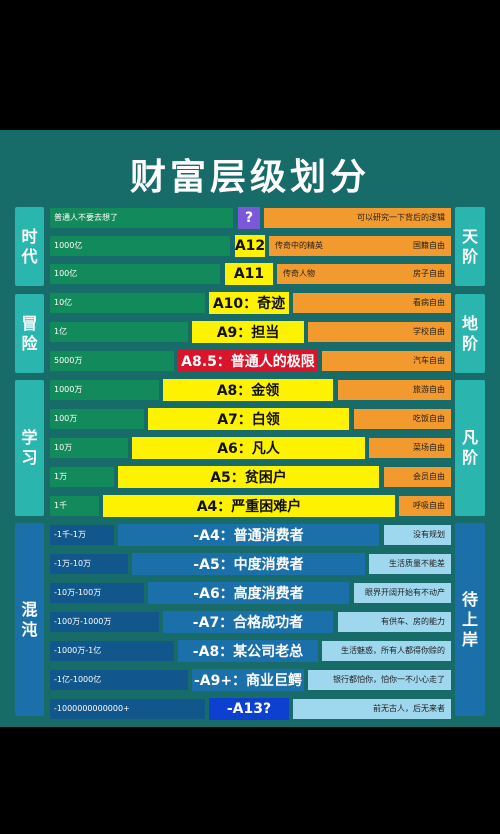  What do you see at coordinates (429, 447) in the screenshot?
I see `note-text: 菜场自由` at bounding box center [429, 447].